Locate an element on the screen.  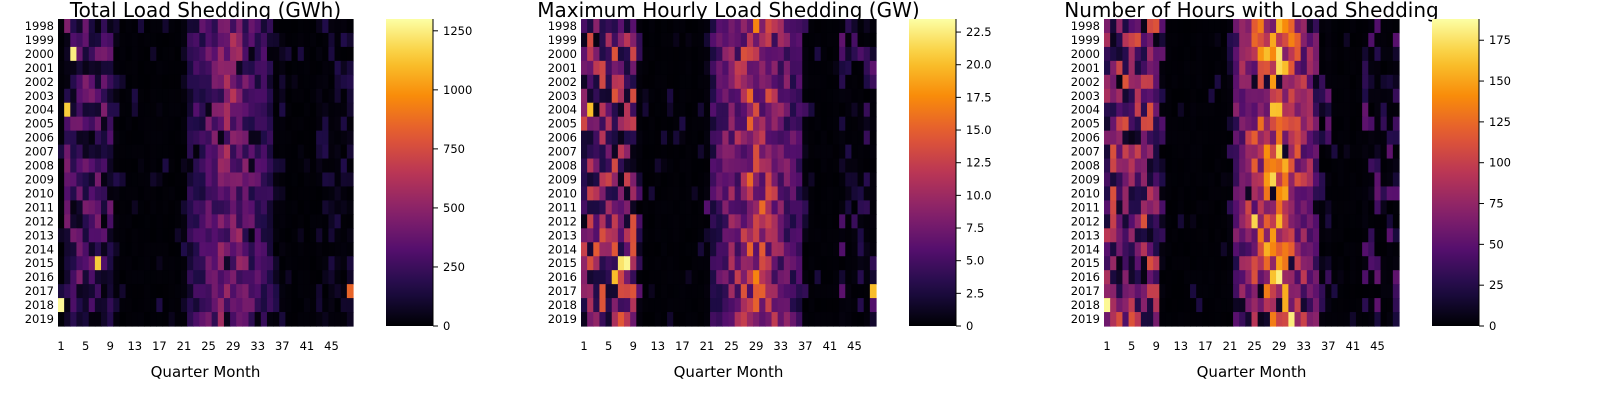
x-tick-label: 41 is located at coordinates (307, 346).